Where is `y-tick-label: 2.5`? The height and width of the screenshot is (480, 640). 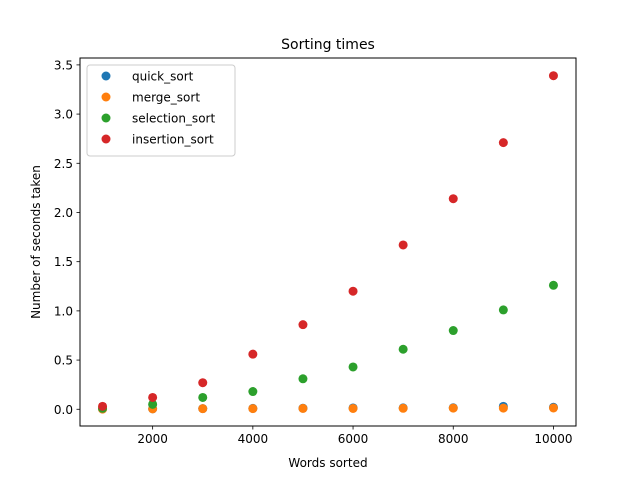 y-tick-label: 2.5 is located at coordinates (63, 164).